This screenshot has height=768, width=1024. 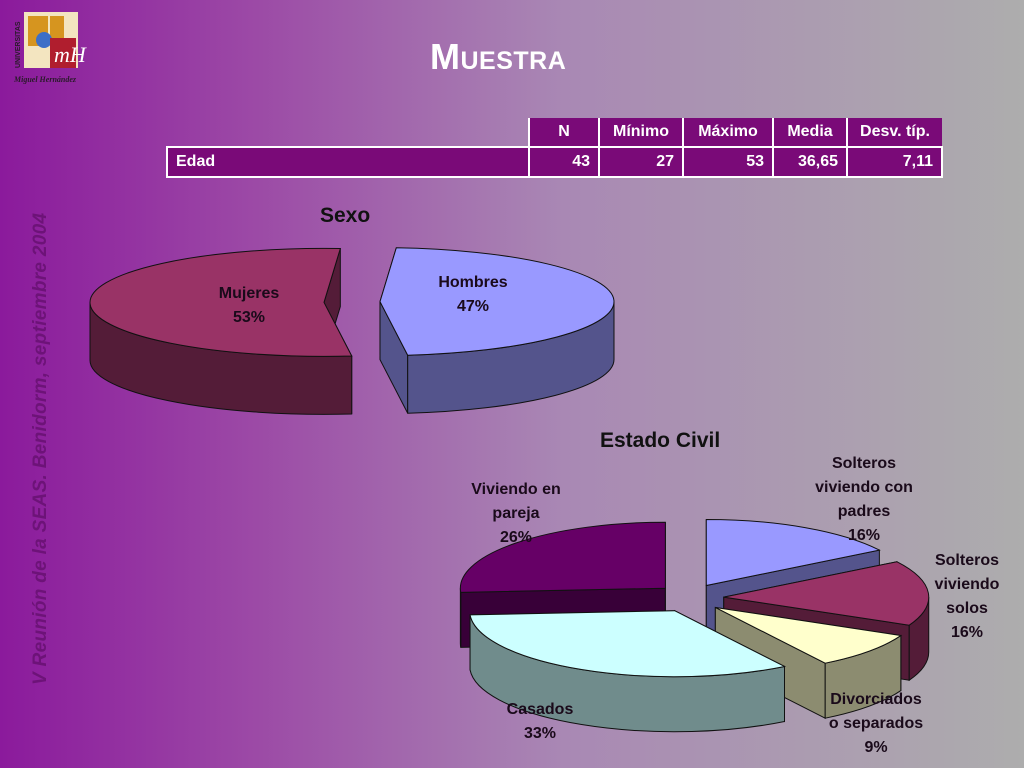 What do you see at coordinates (472, 294) in the screenshot?
I see `data-label-hombres: Hombres 47%` at bounding box center [472, 294].